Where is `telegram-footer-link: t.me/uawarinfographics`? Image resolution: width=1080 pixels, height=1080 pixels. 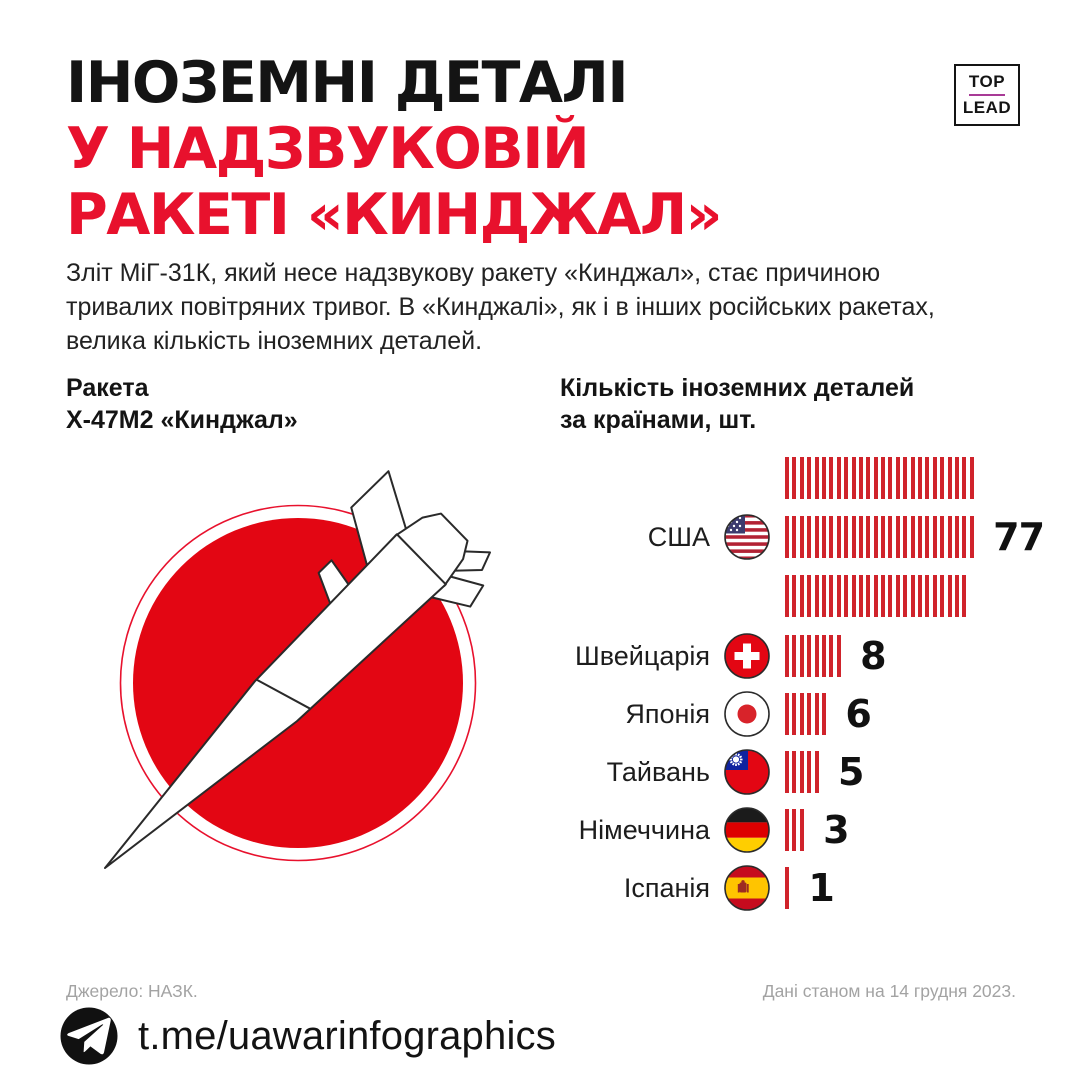
telegram-footer-link: t.me/uawarinfographics is located at coordinates (308, 1036).